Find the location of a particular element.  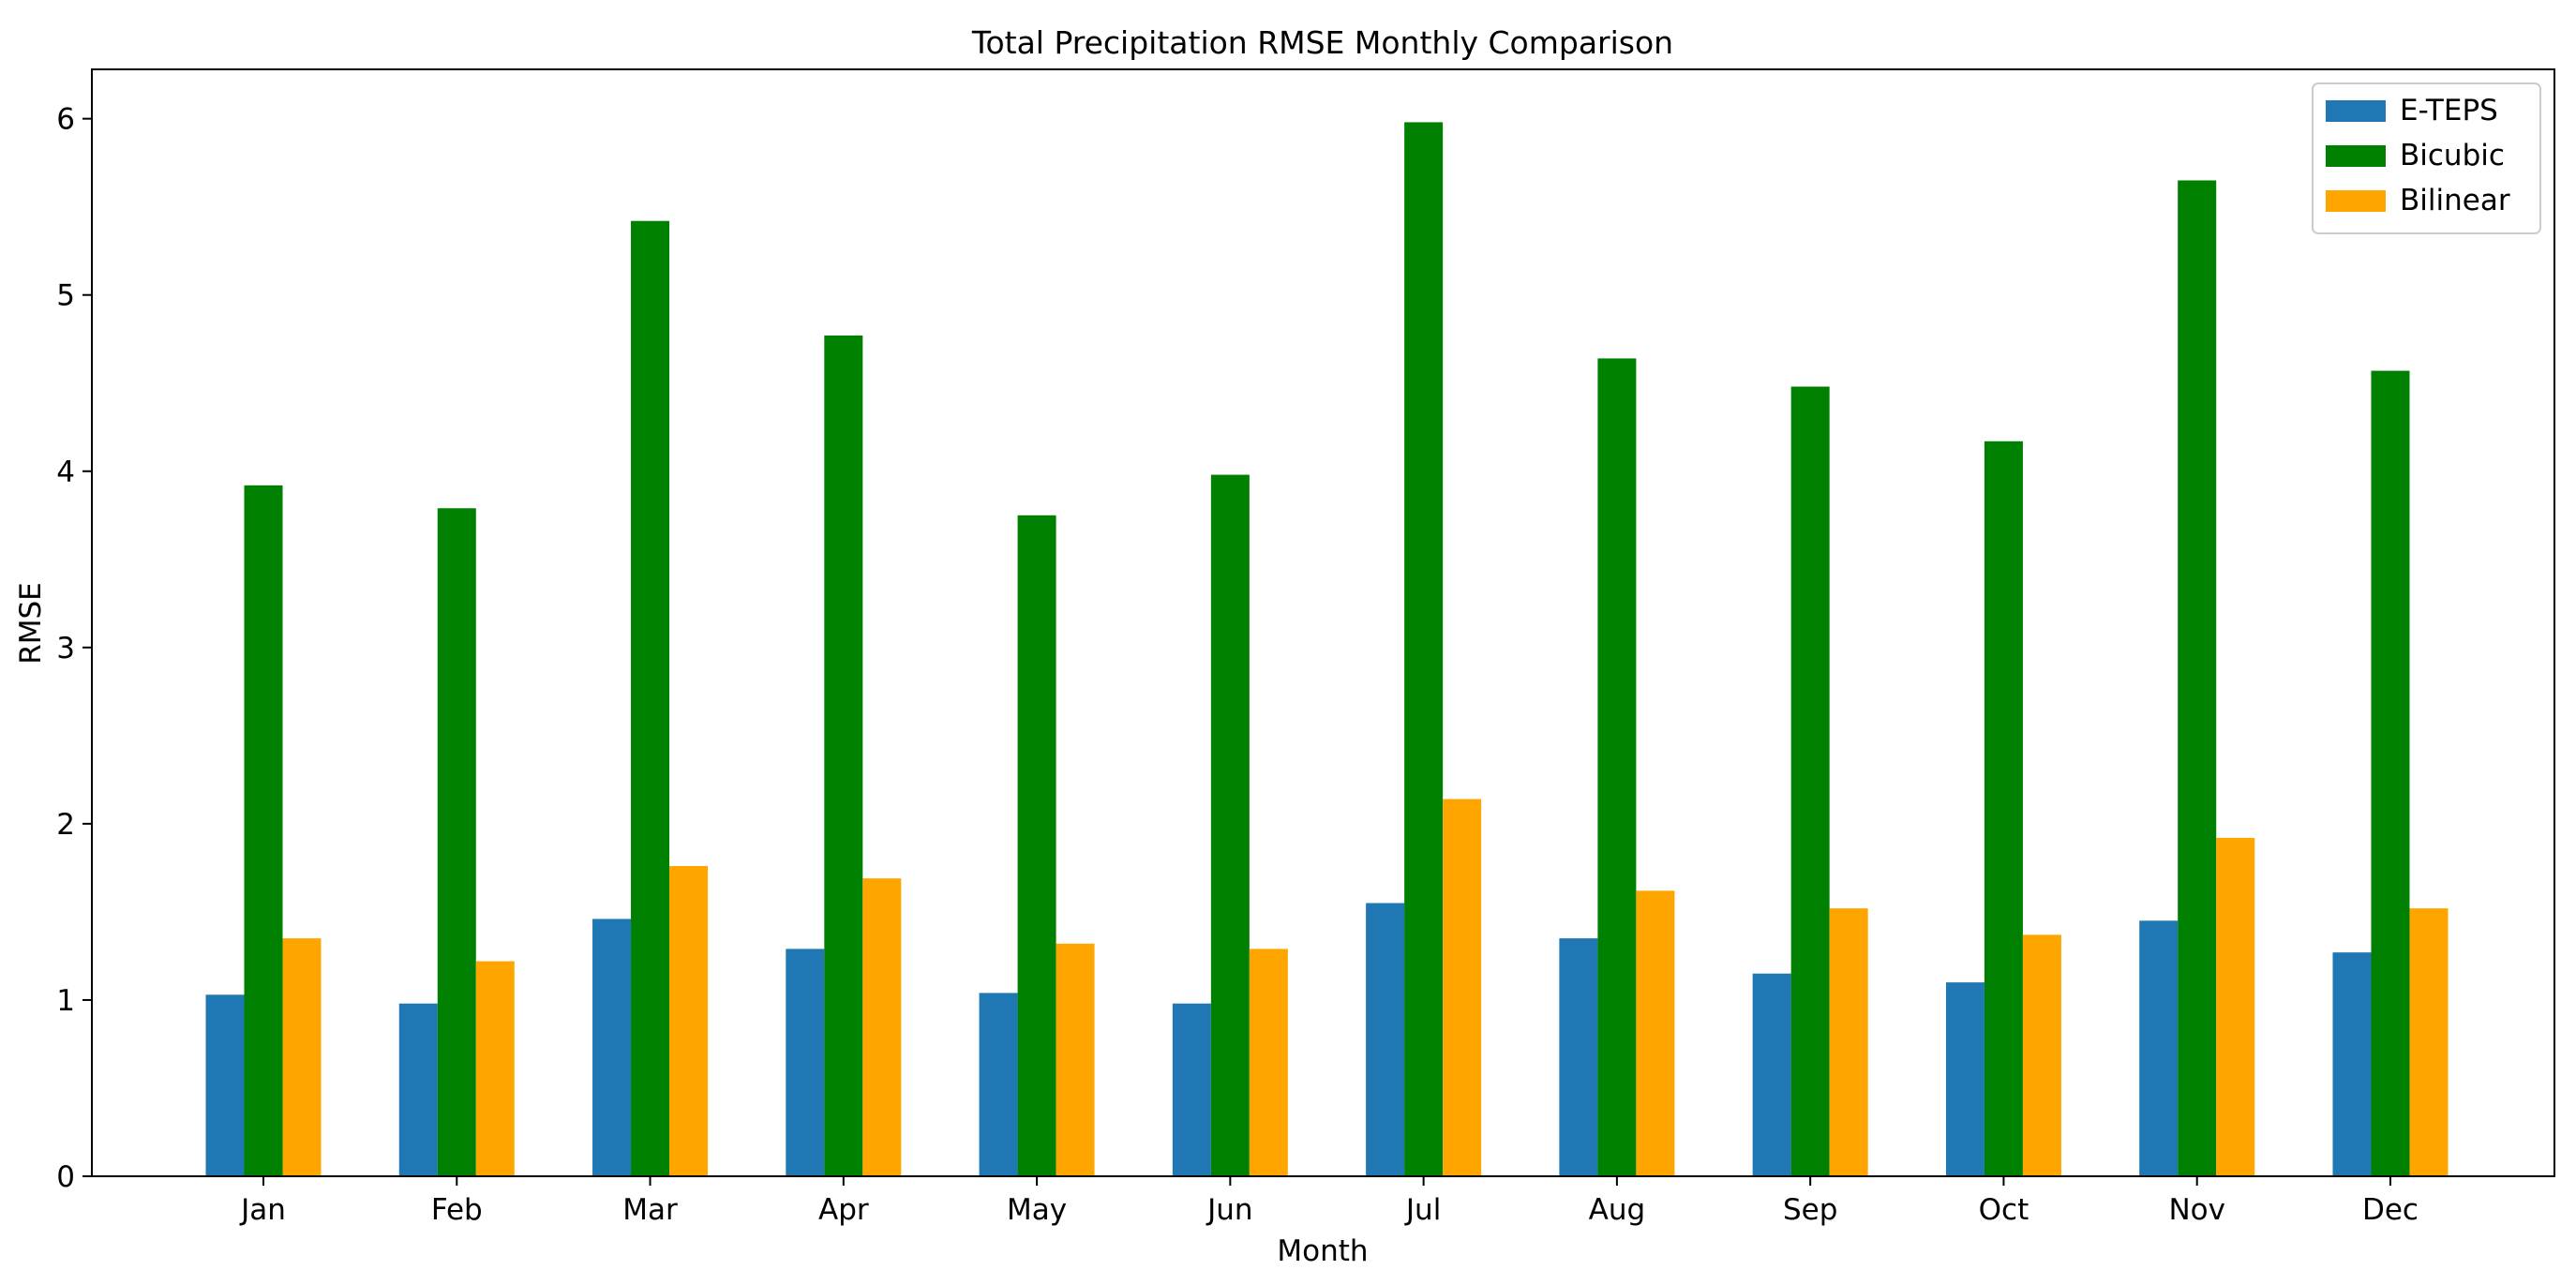

bar-bilinear-feb is located at coordinates (495, 1068).